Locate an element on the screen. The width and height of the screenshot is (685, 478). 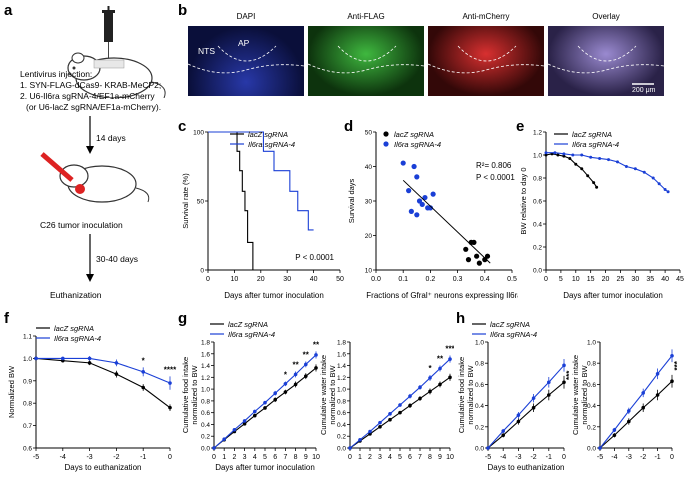
y-tick-label: 1.2 is located at coordinates (537, 133).